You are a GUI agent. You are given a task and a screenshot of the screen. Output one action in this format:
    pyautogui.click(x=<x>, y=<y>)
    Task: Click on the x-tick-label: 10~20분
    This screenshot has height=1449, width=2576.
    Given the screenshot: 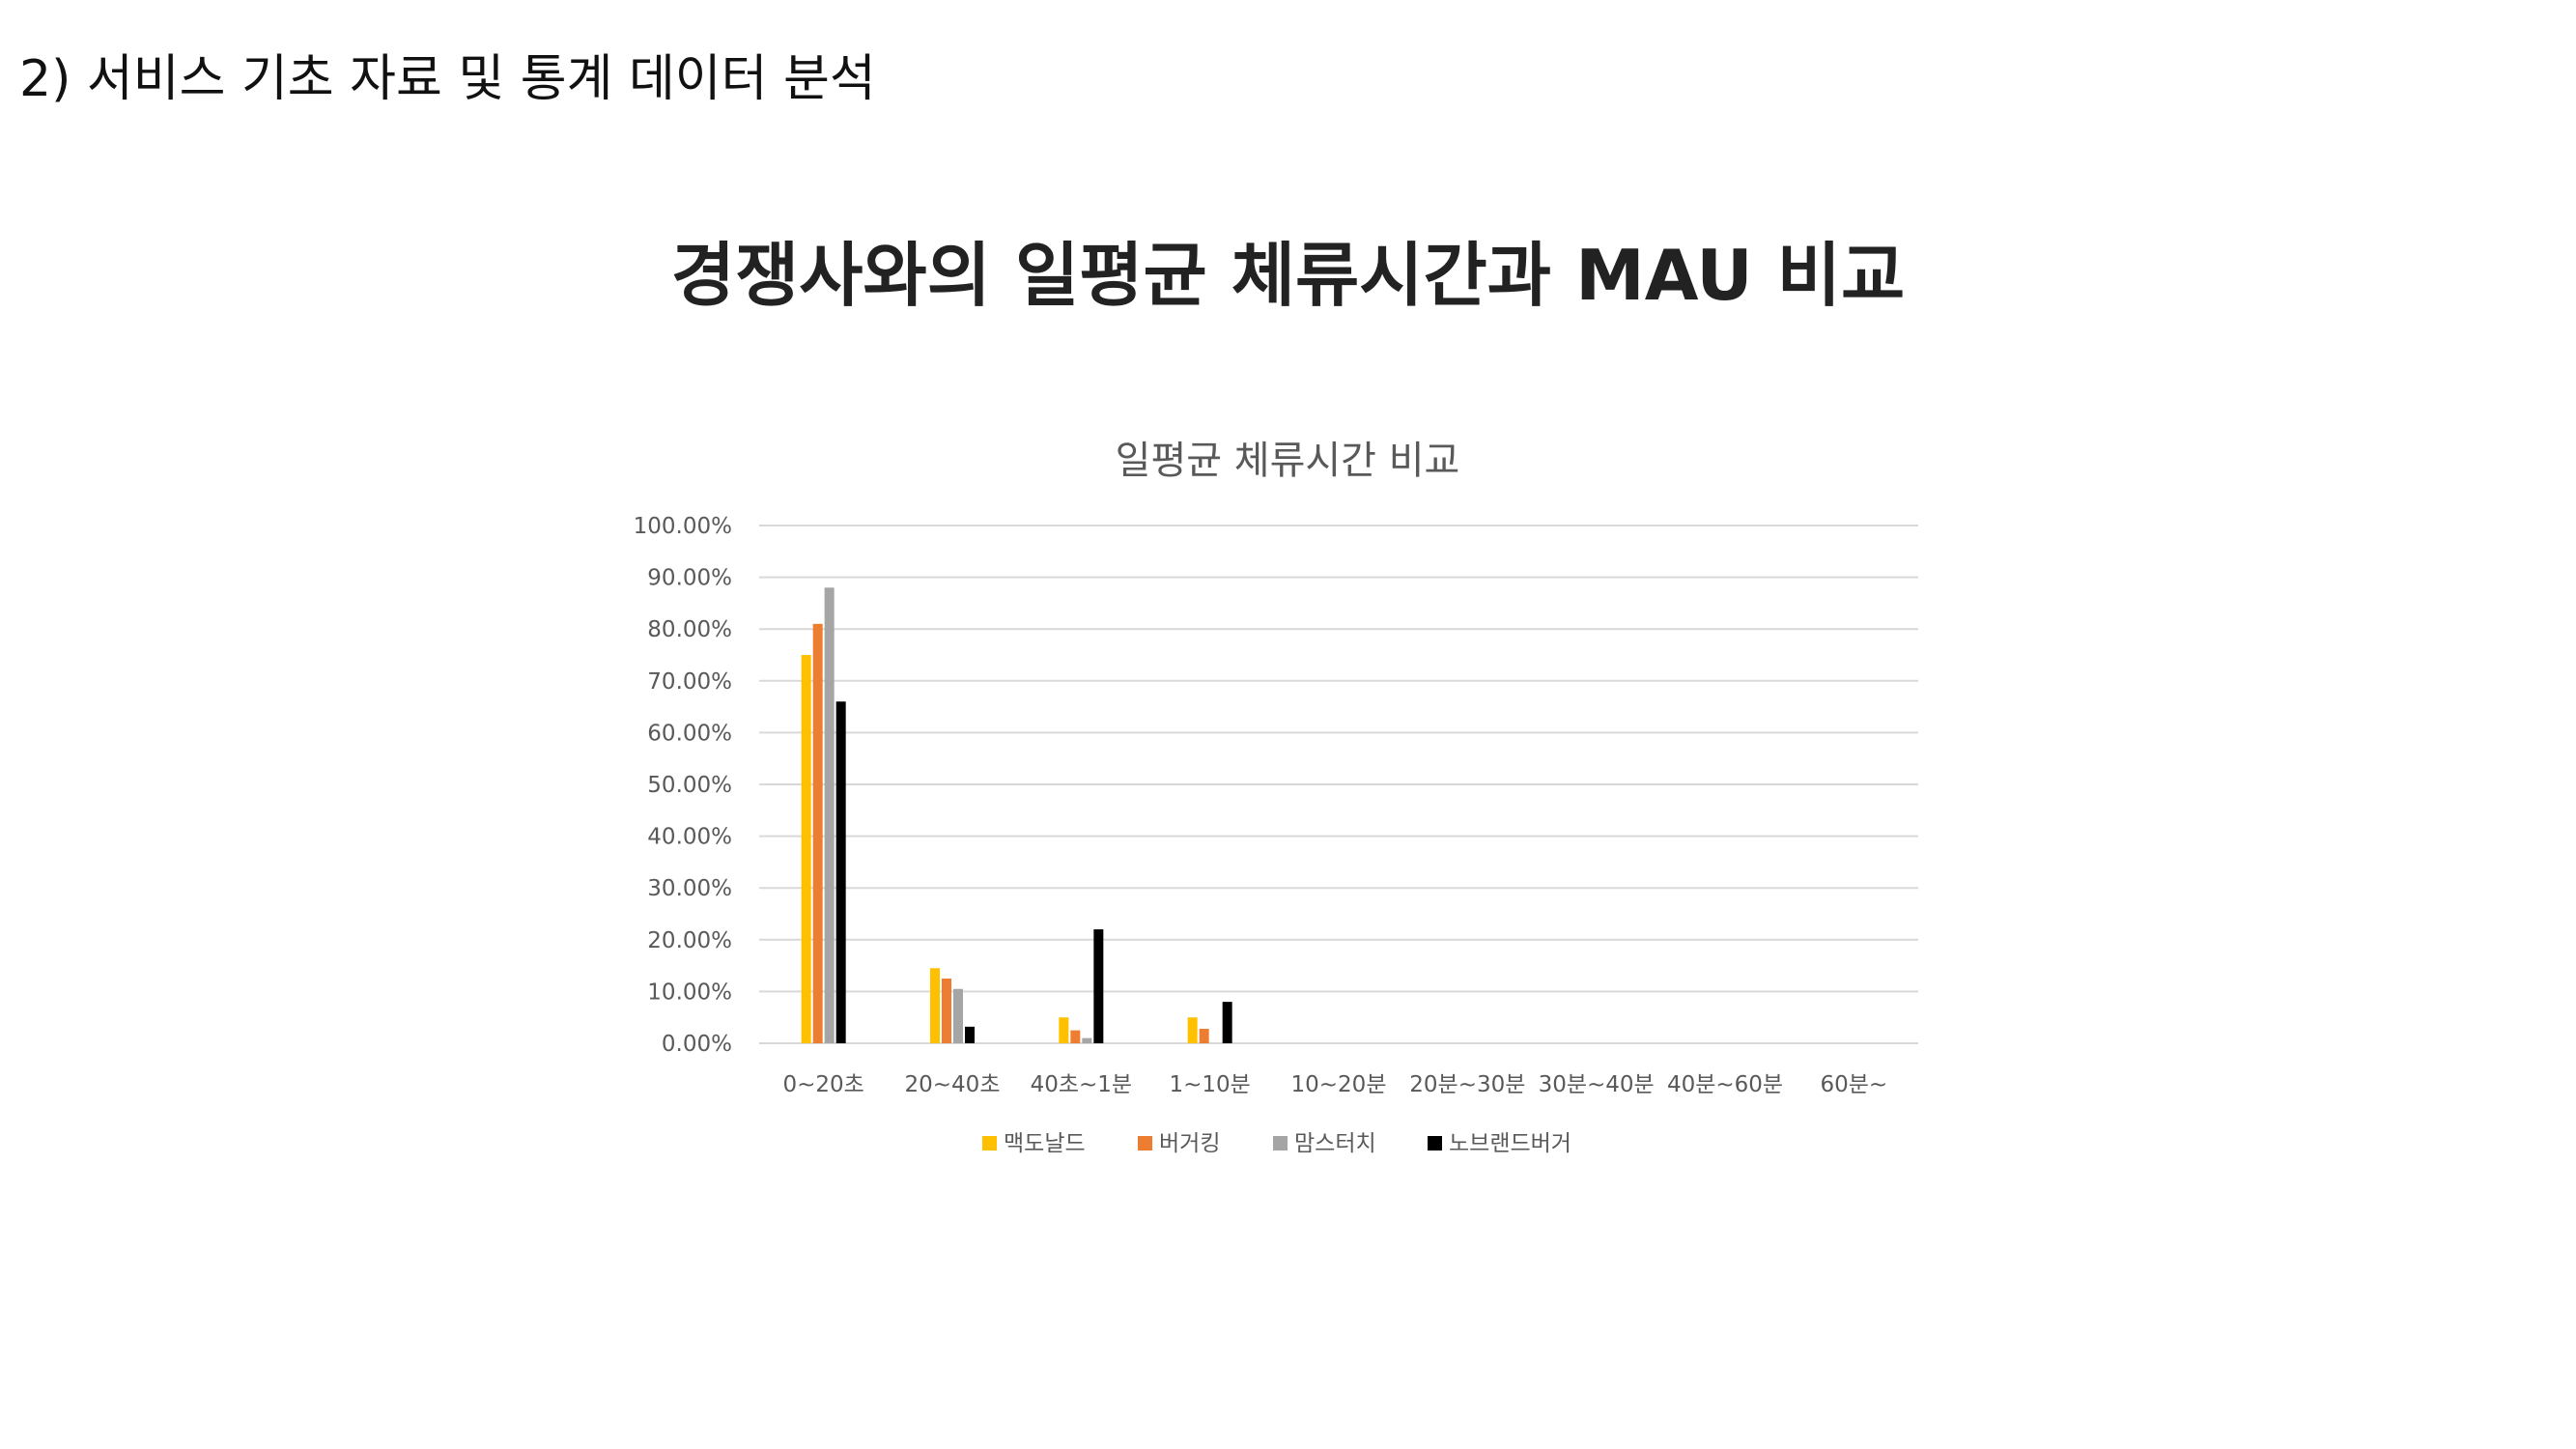 What is the action you would take?
    pyautogui.click(x=1339, y=1084)
    